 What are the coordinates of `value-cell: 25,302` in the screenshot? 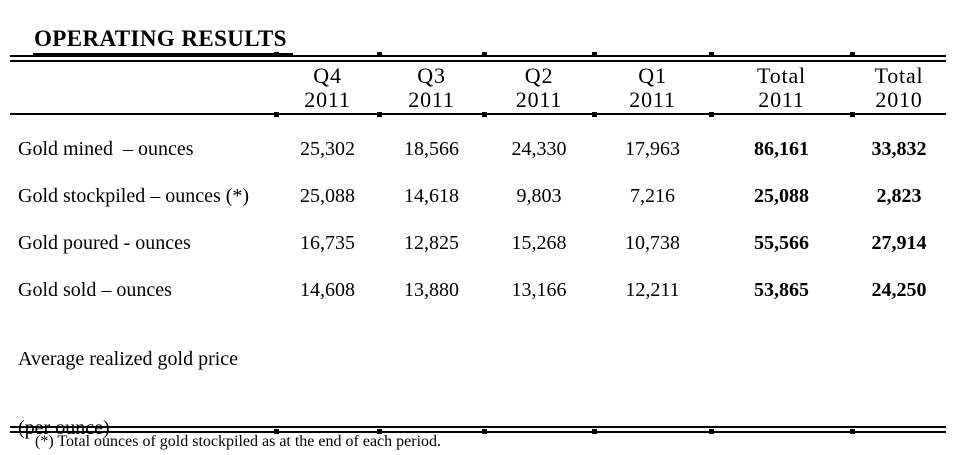 It's located at (327, 149).